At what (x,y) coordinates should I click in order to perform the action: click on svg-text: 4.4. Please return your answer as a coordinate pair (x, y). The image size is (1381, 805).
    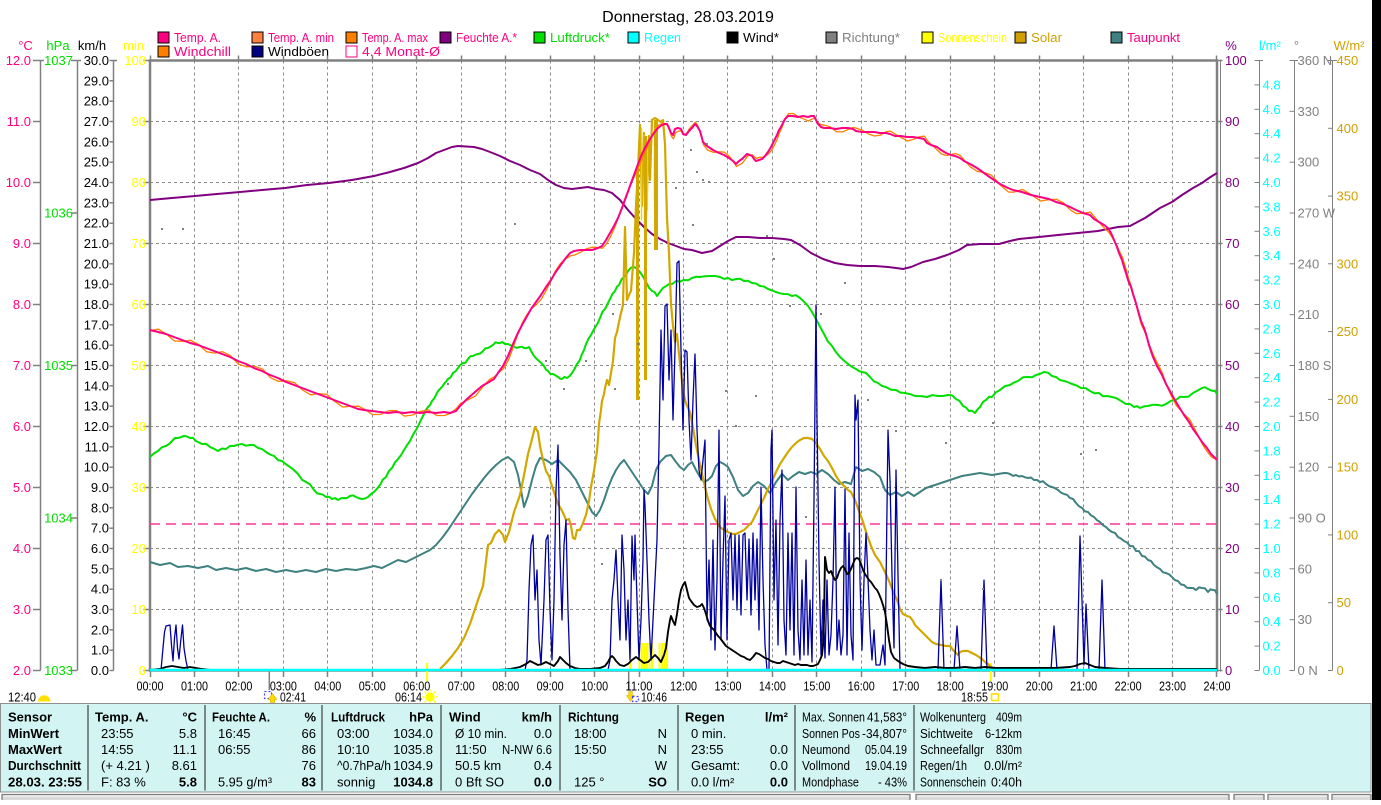
    Looking at the image, I should click on (1272, 133).